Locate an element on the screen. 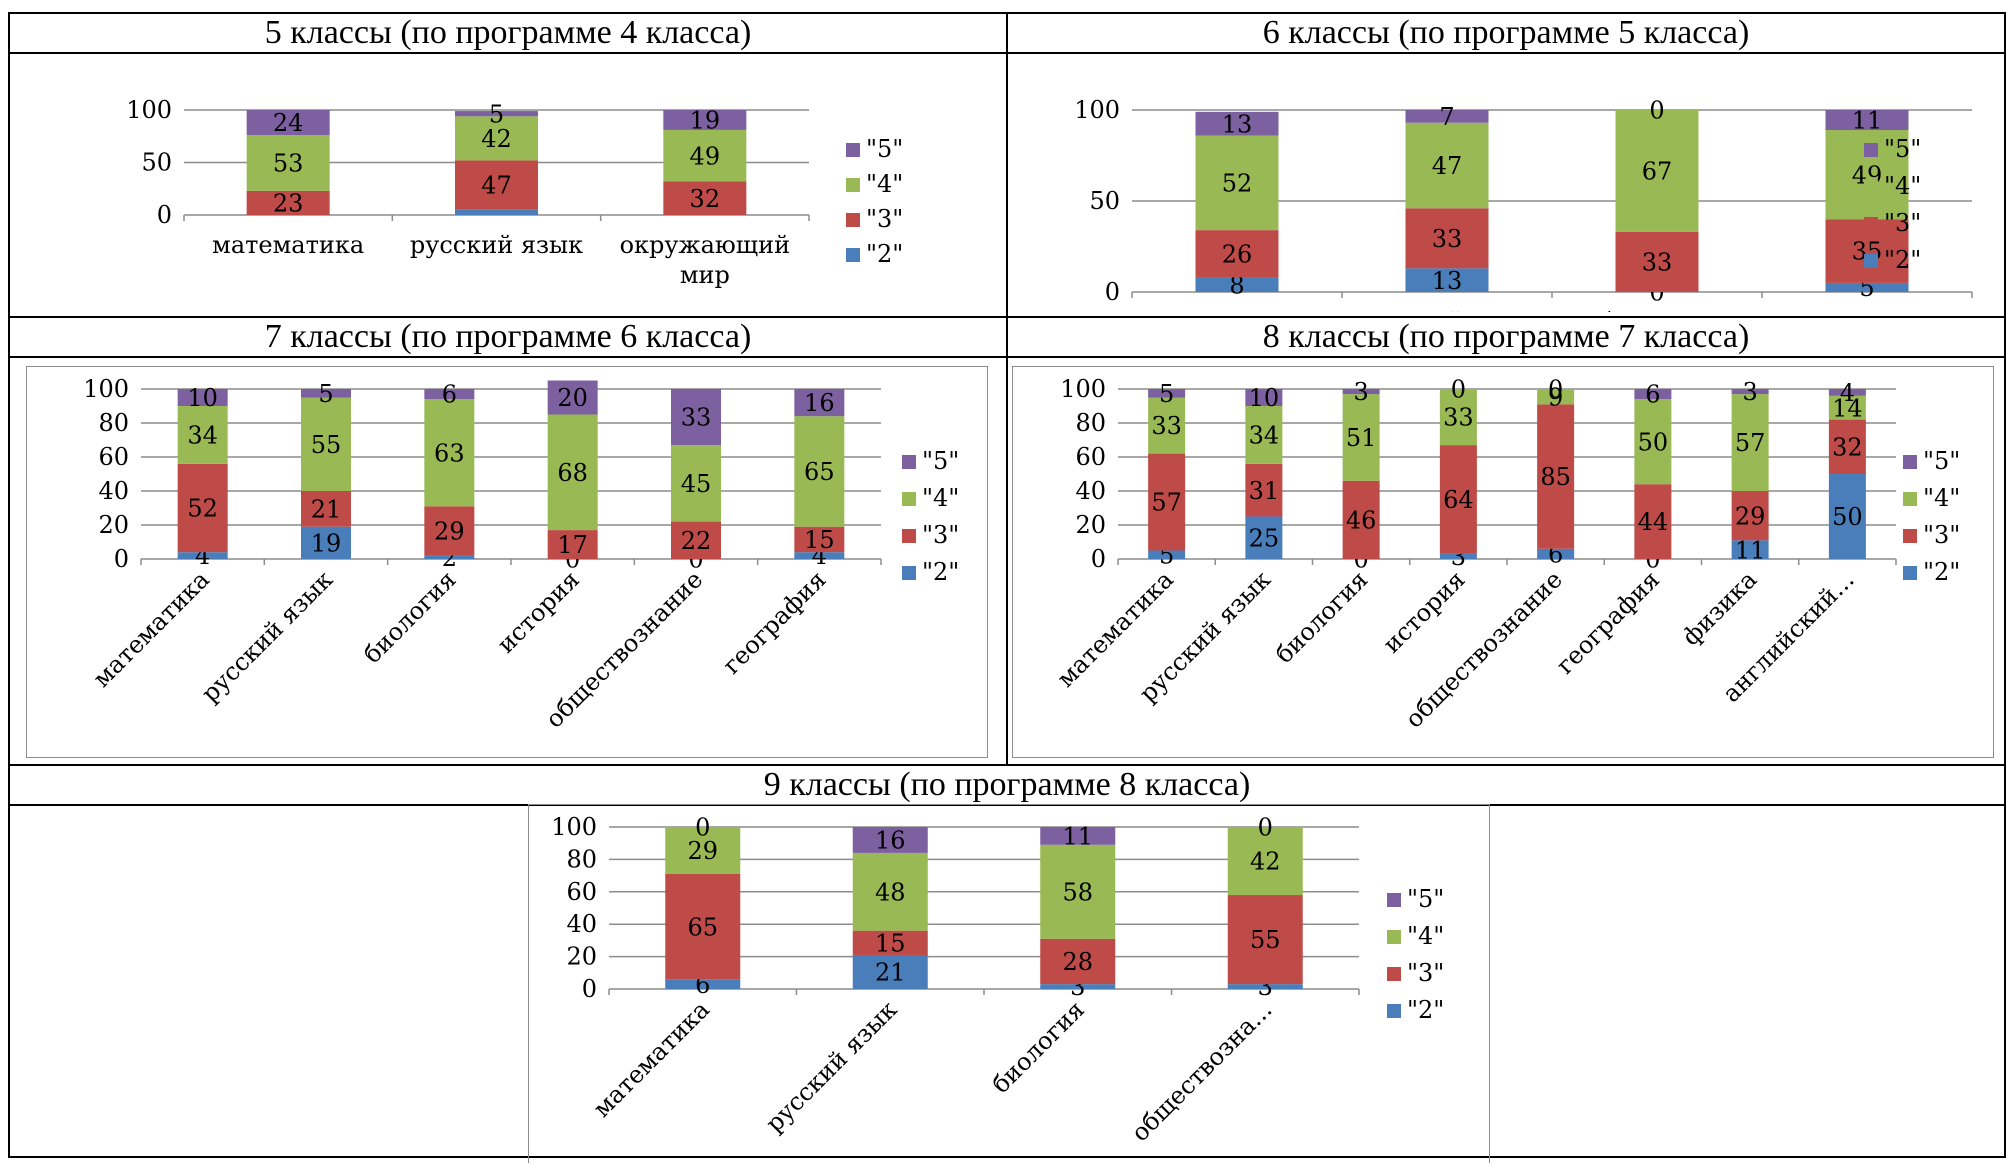 Image resolution: width=2010 pixels, height=1165 pixels. data-label: 64 is located at coordinates (1458, 500).